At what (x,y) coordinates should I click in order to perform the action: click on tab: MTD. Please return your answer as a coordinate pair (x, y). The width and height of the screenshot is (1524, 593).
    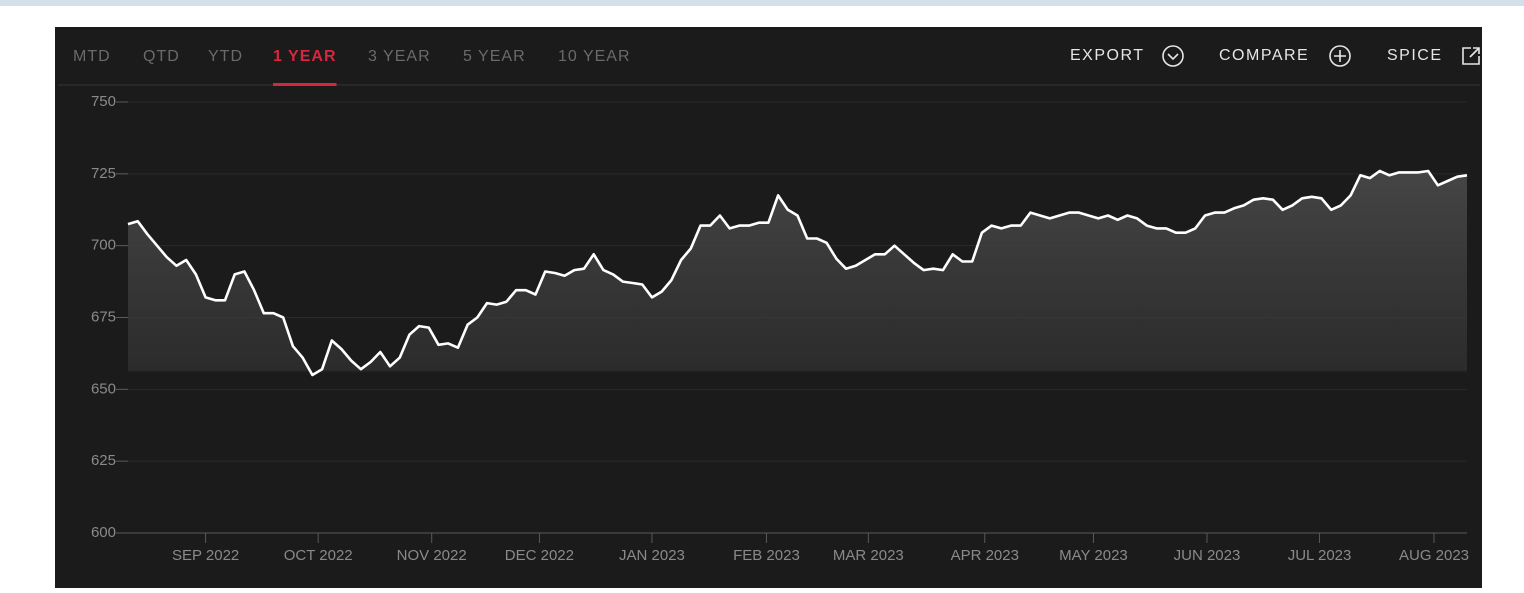
    Looking at the image, I should click on (92, 56).